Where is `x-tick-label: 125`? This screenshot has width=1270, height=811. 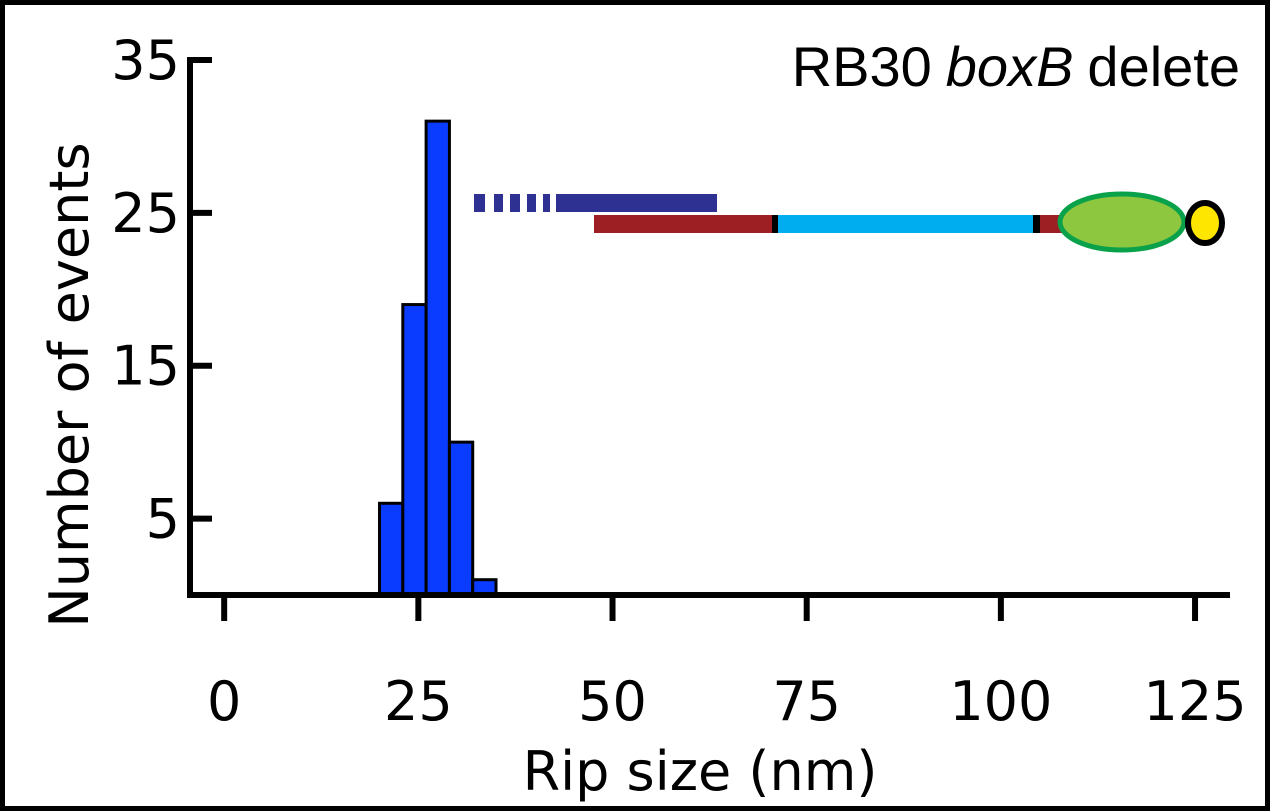
x-tick-label: 125 is located at coordinates (1195, 701).